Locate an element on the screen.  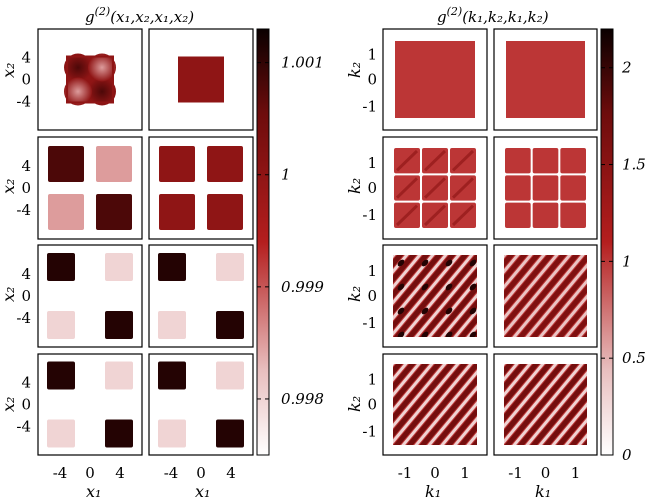
right-panel-r4c2-stripe-hi--6 is located at coordinates (509, 370).